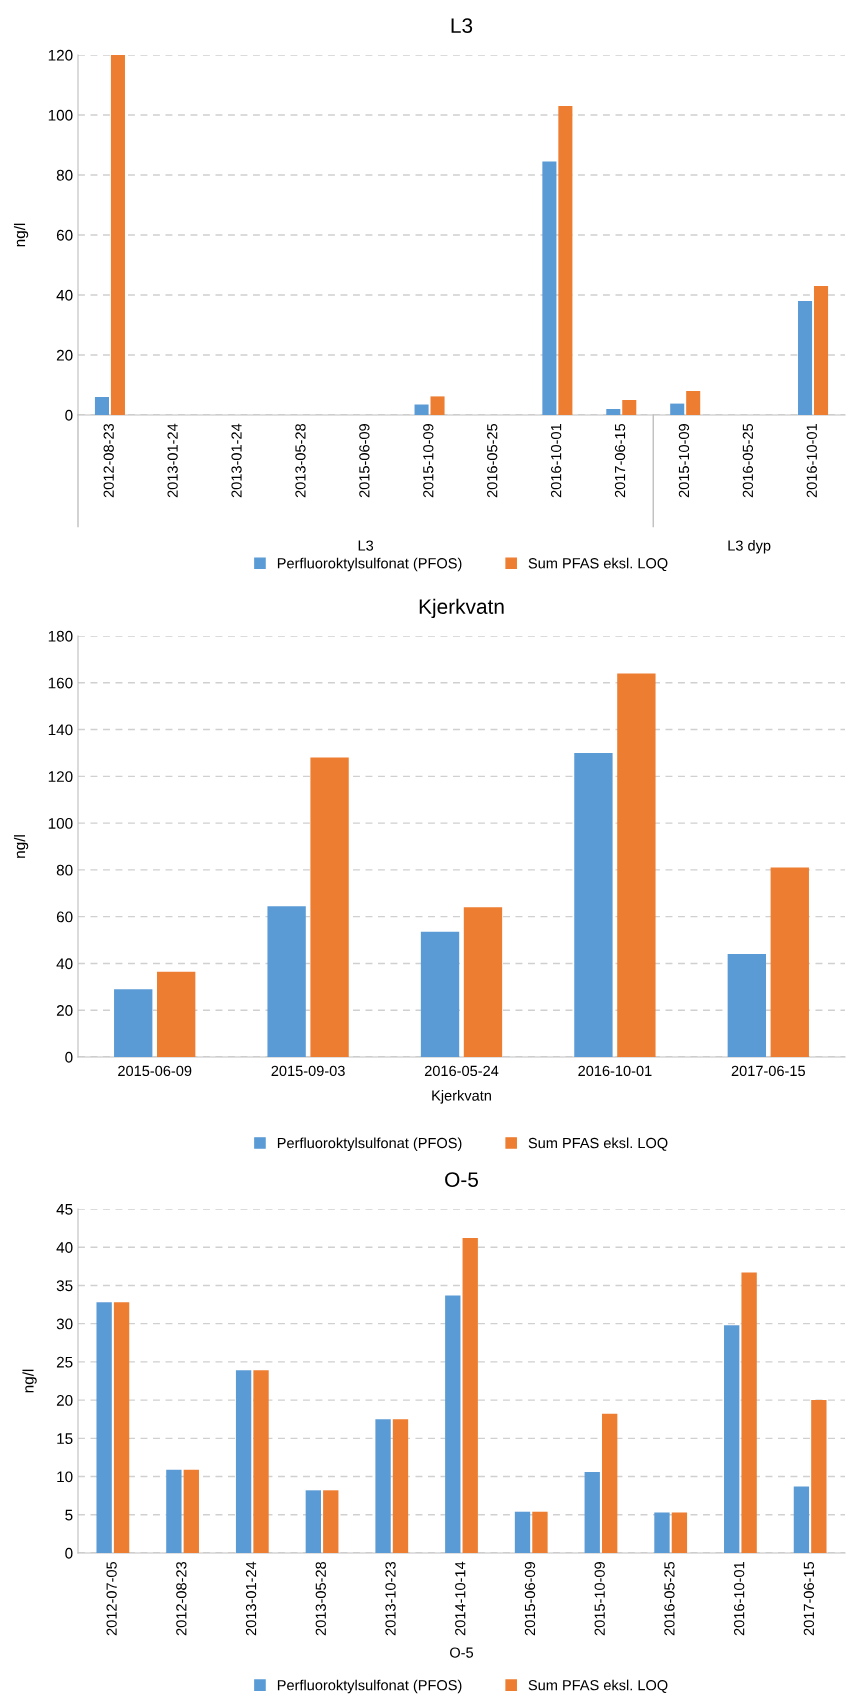 This screenshot has width=847, height=1704. What do you see at coordinates (492, 460) in the screenshot?
I see `x-tick-label: 2016-05-25` at bounding box center [492, 460].